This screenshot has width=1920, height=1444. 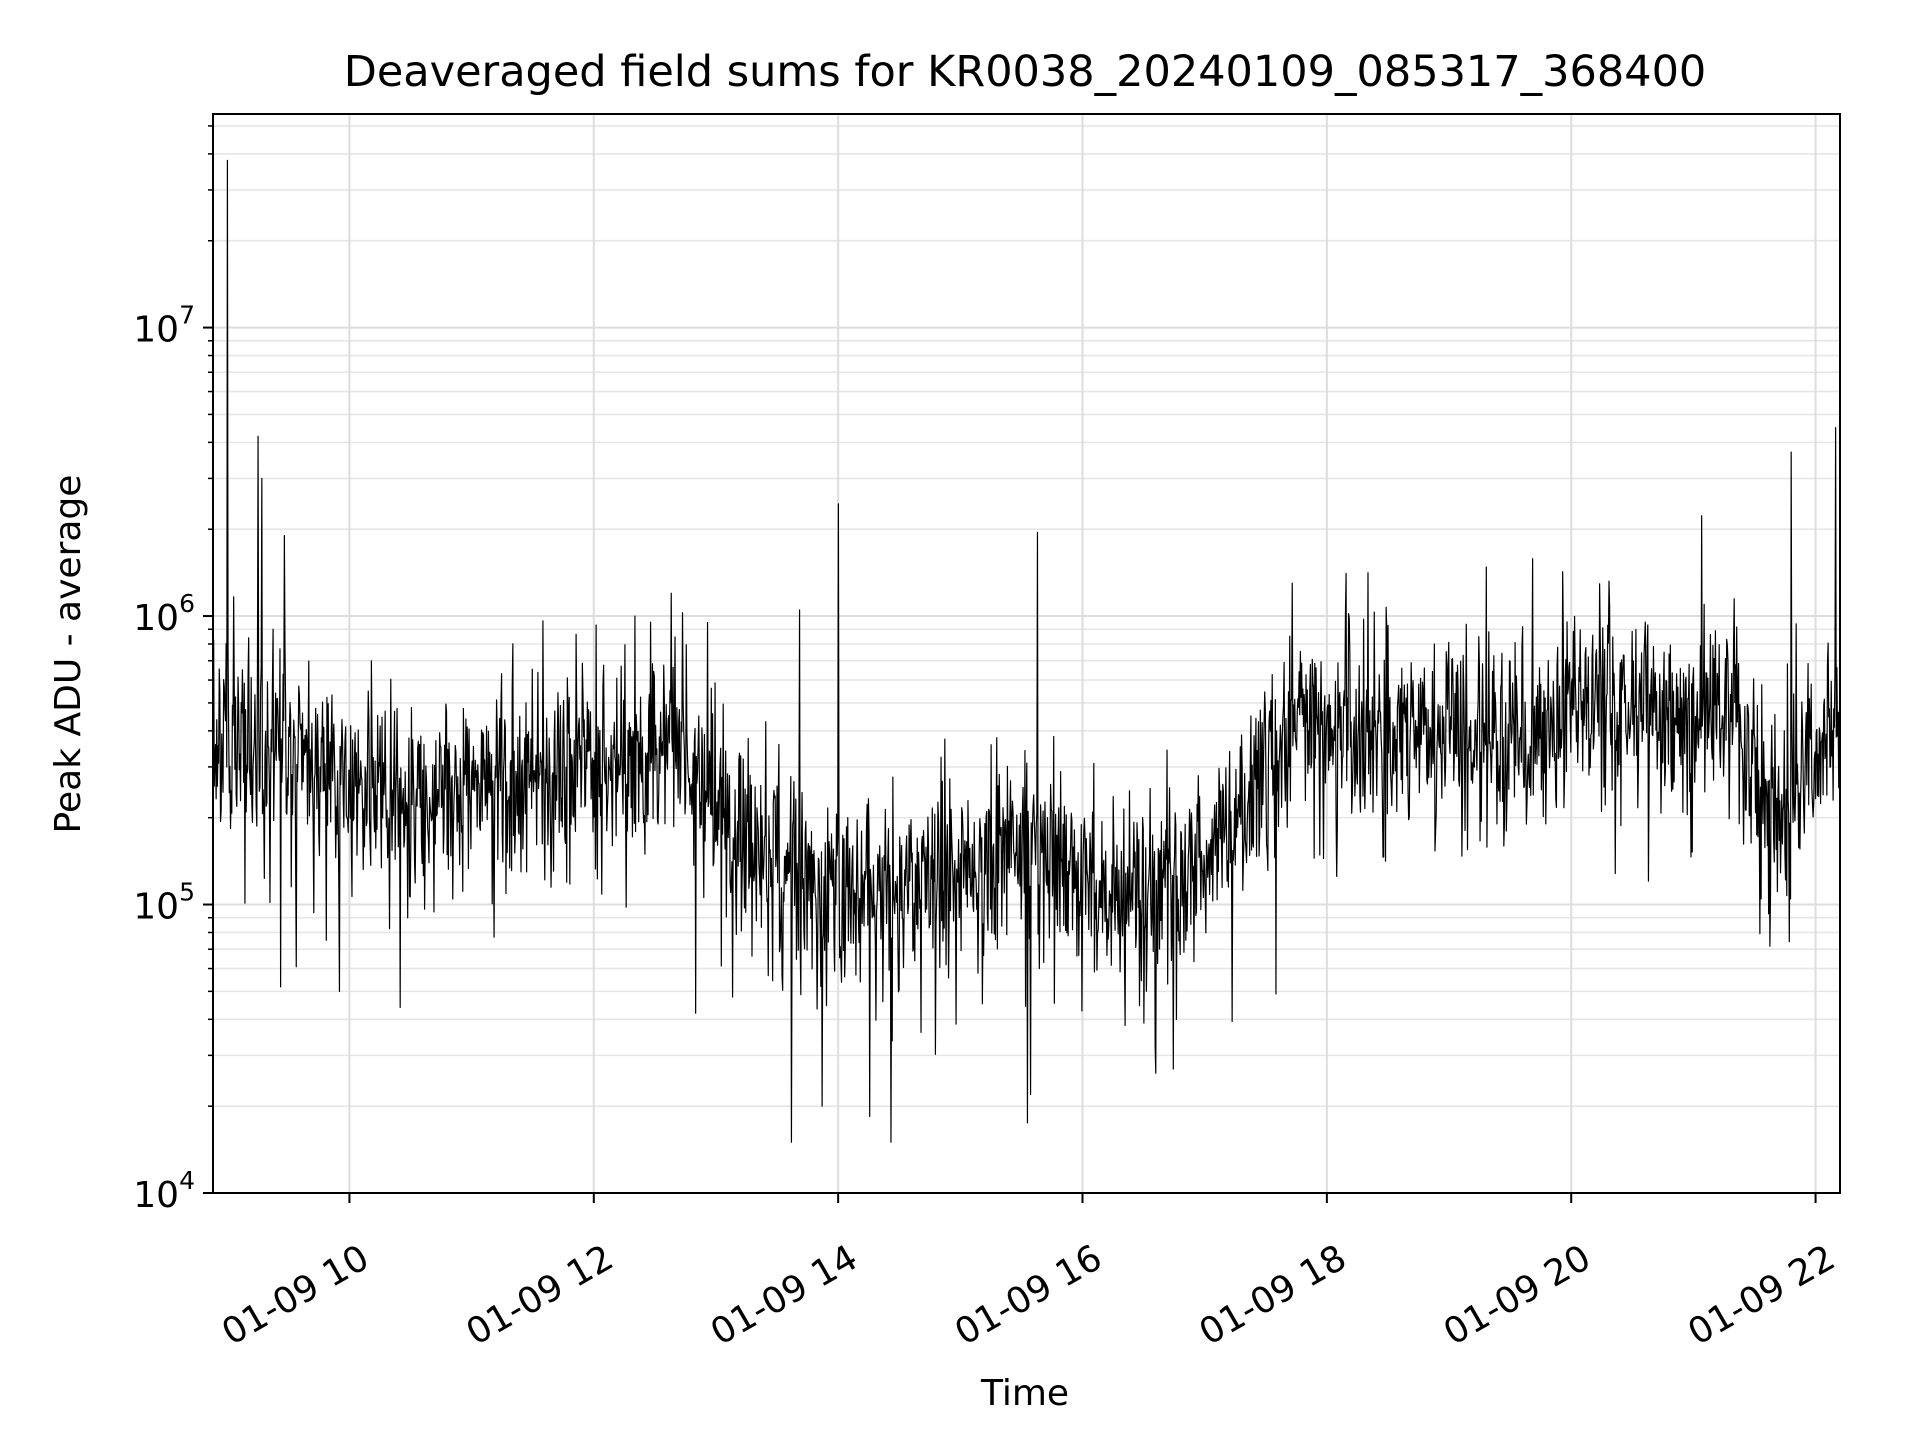 I want to click on y-tick-label: 10⁷, so click(x=164, y=326).